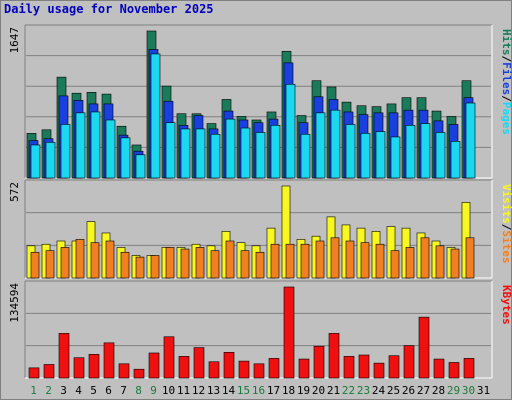  Describe the element at coordinates (243, 390) in the screenshot. I see `x-label-day-15: 15` at that location.